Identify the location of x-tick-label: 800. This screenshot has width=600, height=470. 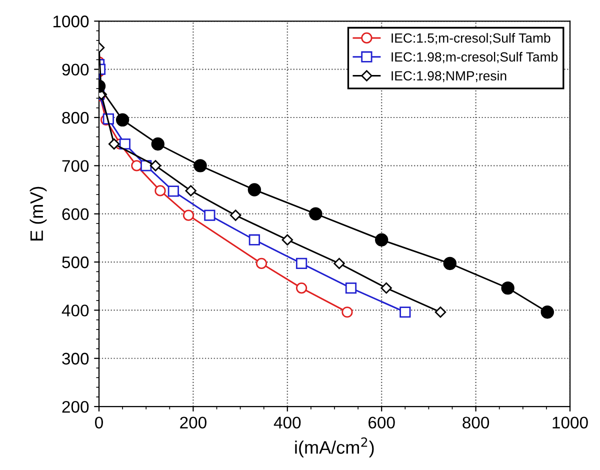
(476, 422).